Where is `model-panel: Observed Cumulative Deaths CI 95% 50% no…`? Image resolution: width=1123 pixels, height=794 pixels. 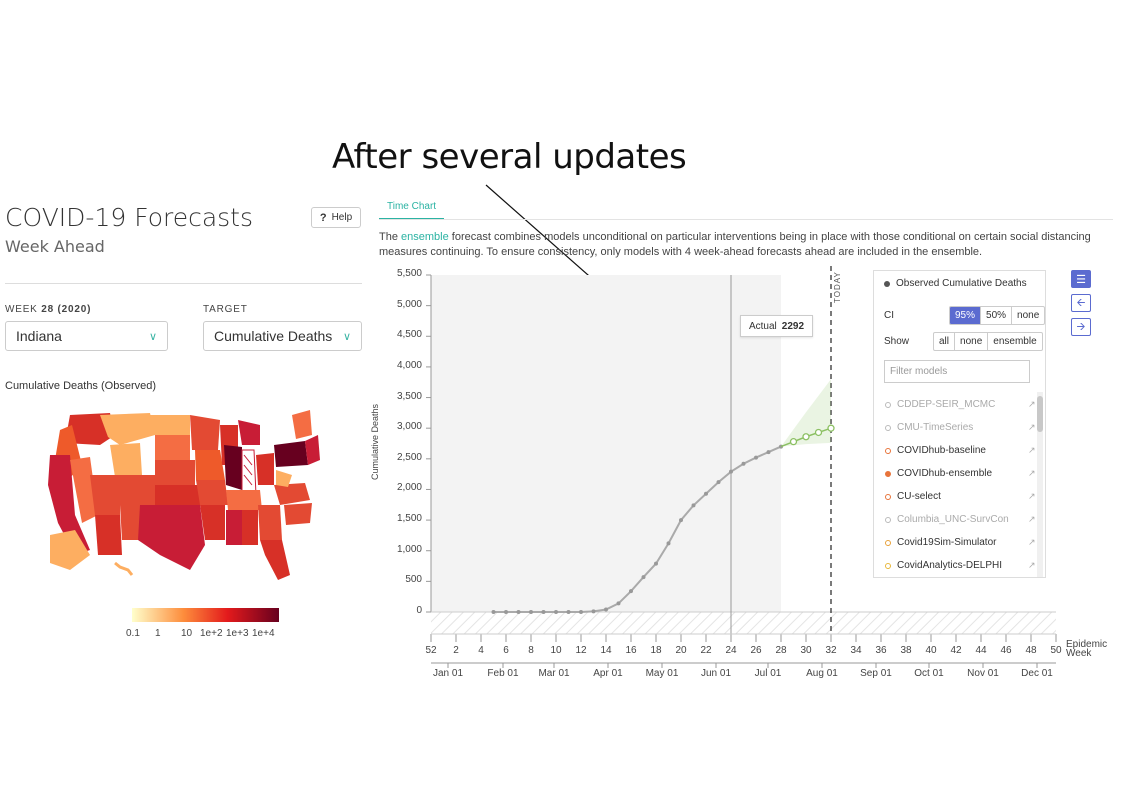 model-panel: Observed Cumulative Deaths CI 95% 50% no… is located at coordinates (959, 424).